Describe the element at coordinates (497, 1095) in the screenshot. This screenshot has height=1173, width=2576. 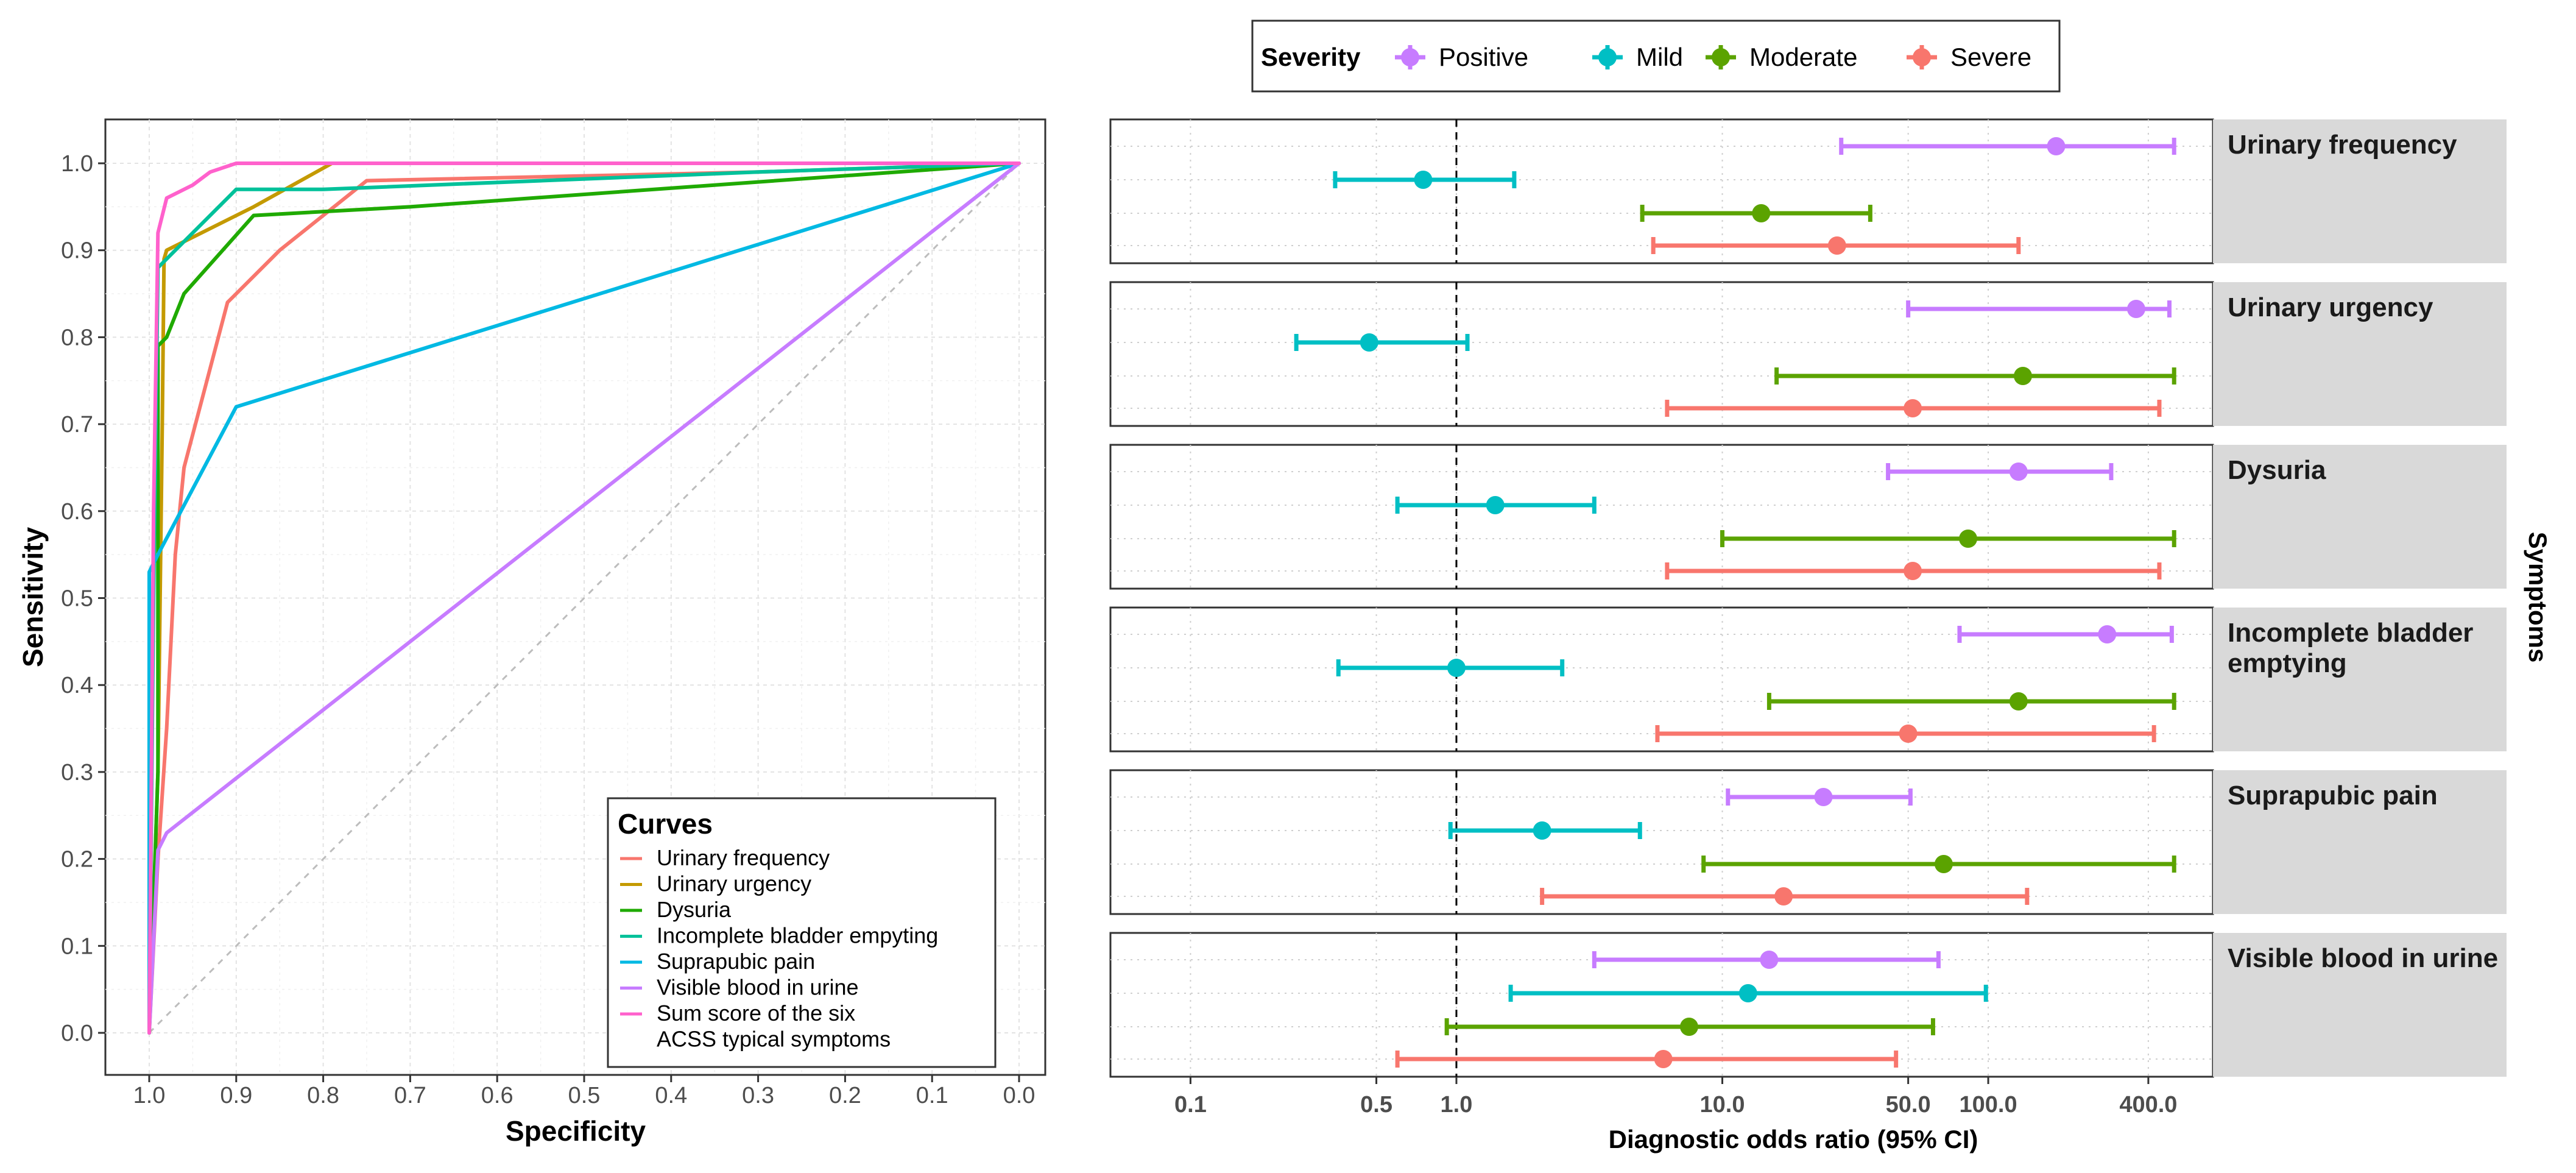
I see `roc-x-tick-label: 0.6` at that location.